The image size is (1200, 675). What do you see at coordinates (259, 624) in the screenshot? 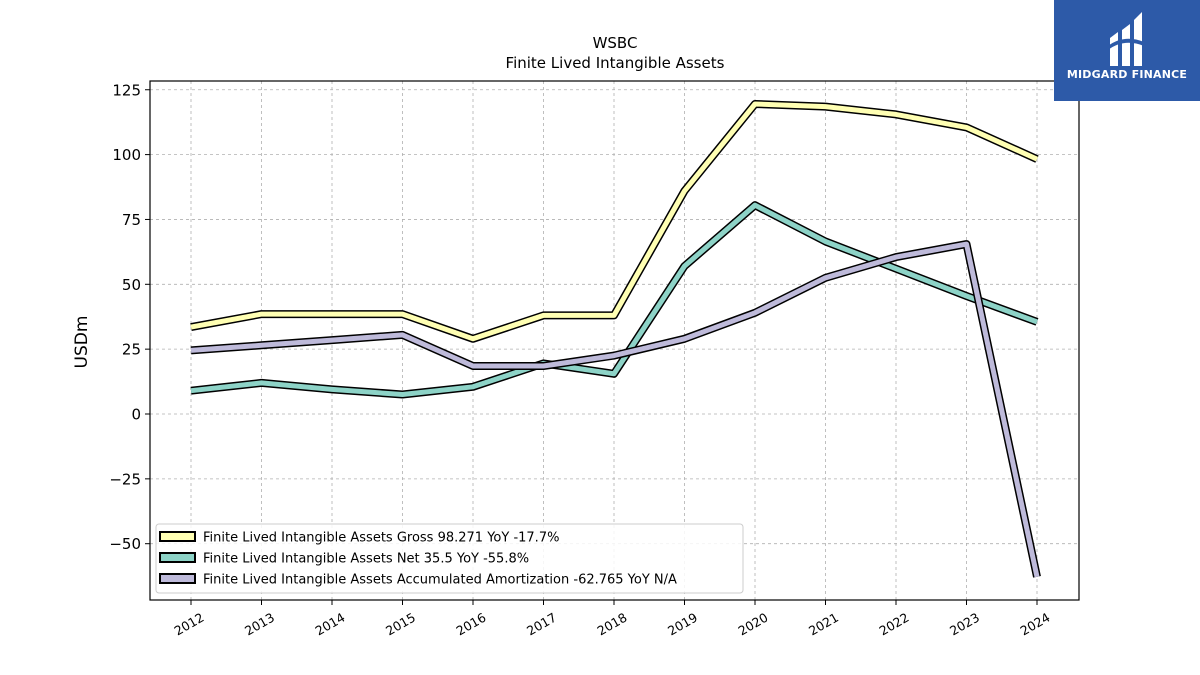
I see `x-tick-label: 2013` at bounding box center [259, 624].